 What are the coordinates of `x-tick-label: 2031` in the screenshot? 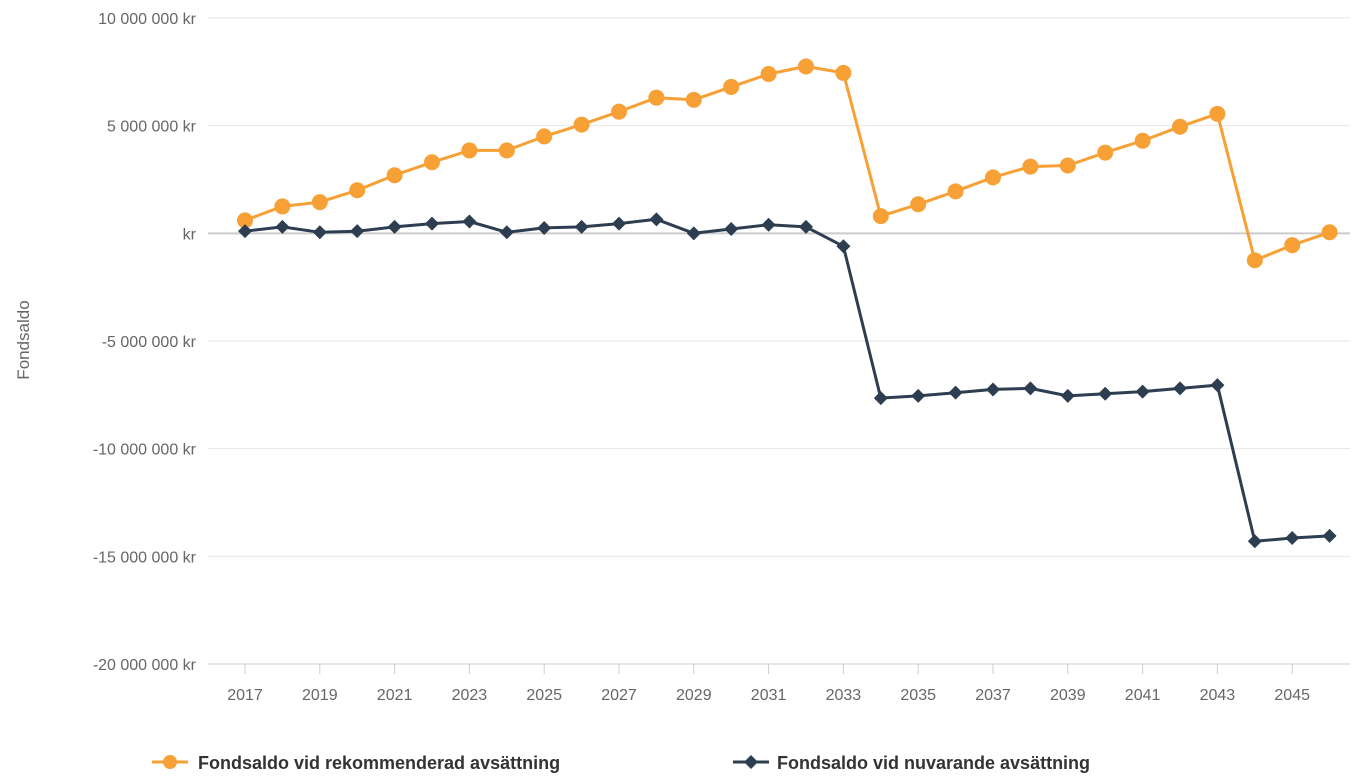 It's located at (769, 695).